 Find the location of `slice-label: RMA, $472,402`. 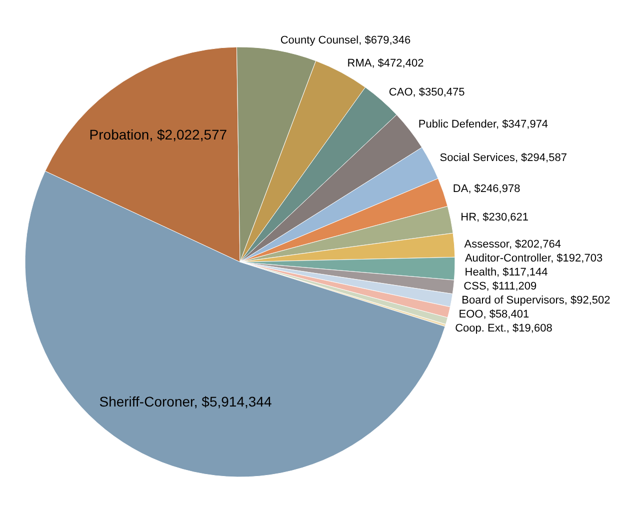

slice-label: RMA, $472,402 is located at coordinates (385, 64).